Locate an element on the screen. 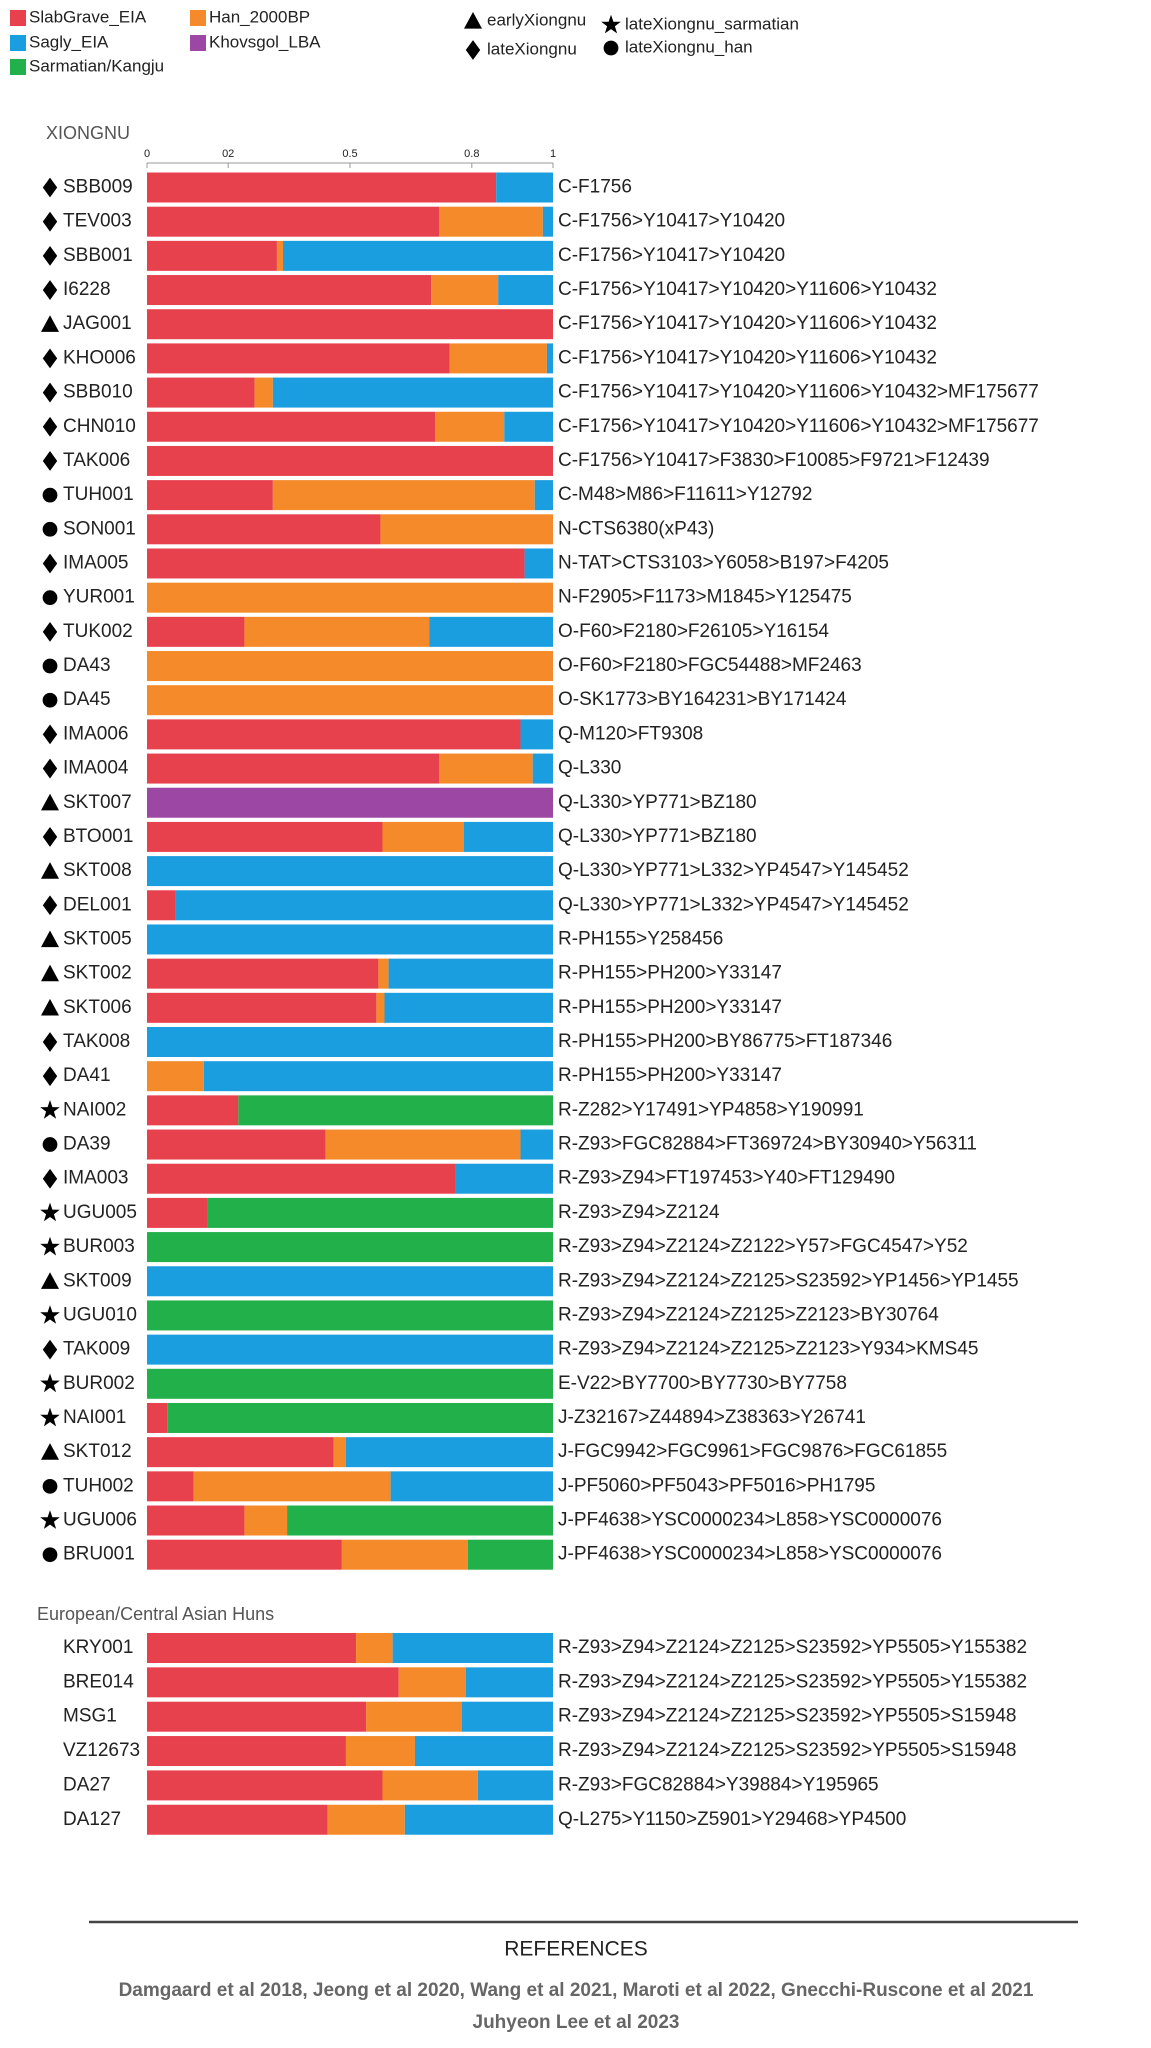 The image size is (1151, 2048). sample-name: BUR002 is located at coordinates (99, 1383).